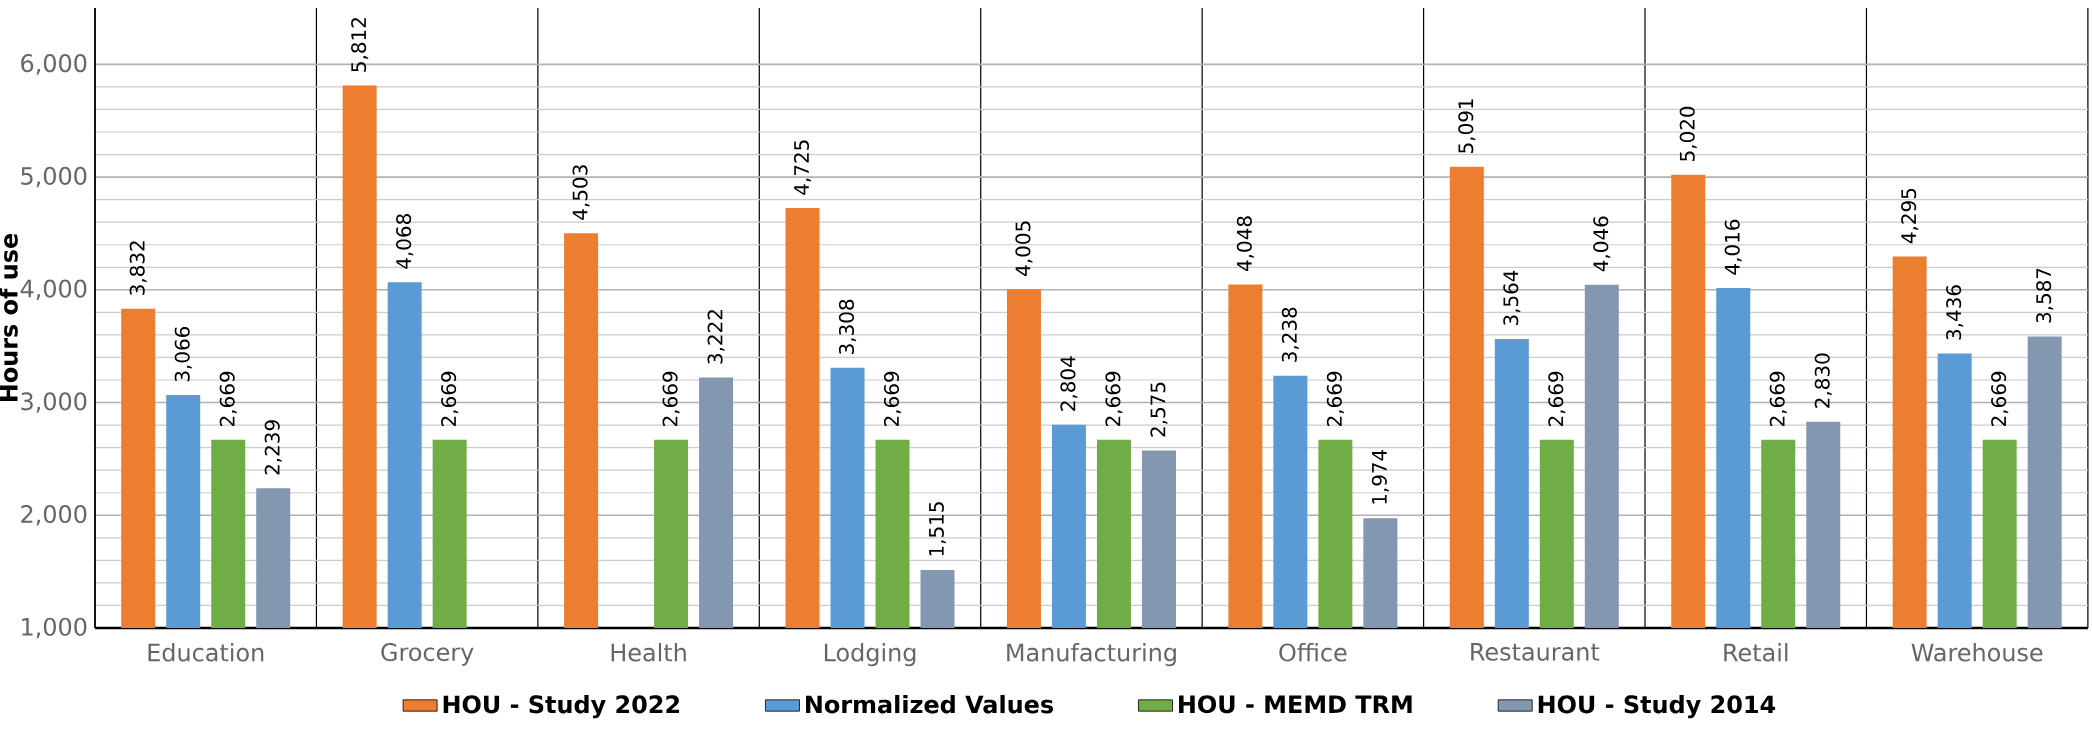 This screenshot has height=729, width=2092. I want to click on y-tick-label: 5,000, so click(54, 177).